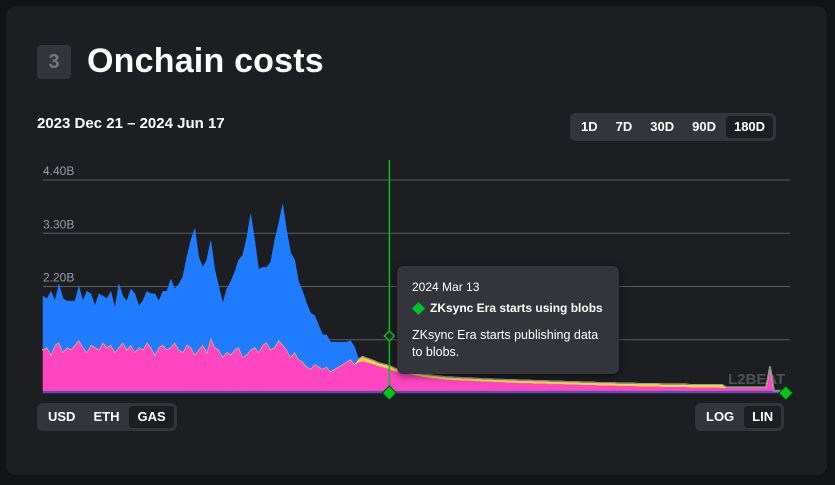 The width and height of the screenshot is (835, 485). What do you see at coordinates (151, 417) in the screenshot?
I see `unit-gas-button: GAS` at bounding box center [151, 417].